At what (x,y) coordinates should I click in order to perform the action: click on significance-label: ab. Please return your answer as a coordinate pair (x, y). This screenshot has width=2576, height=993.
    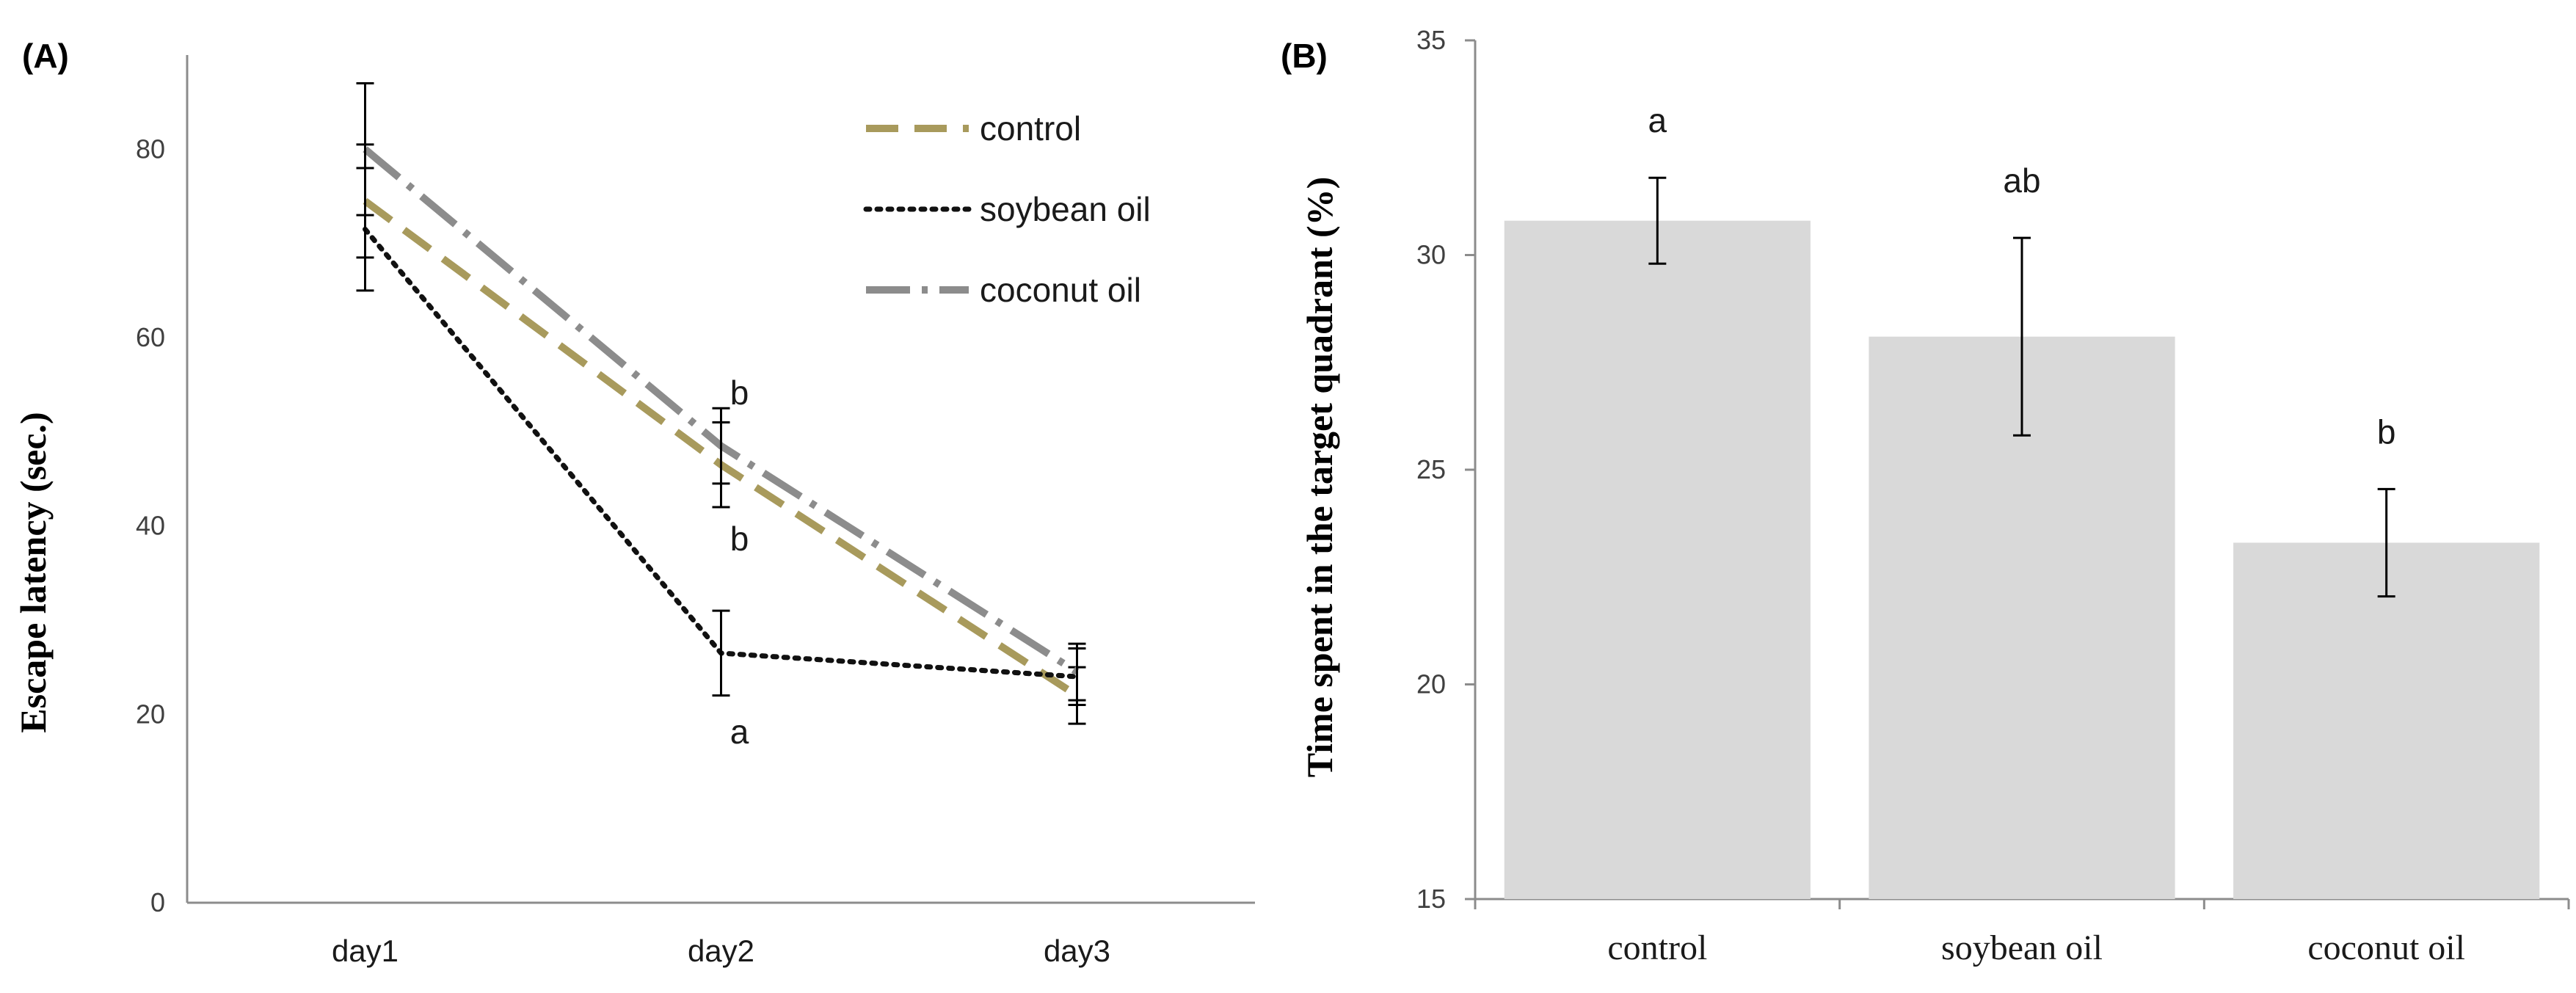
    Looking at the image, I should click on (2021, 180).